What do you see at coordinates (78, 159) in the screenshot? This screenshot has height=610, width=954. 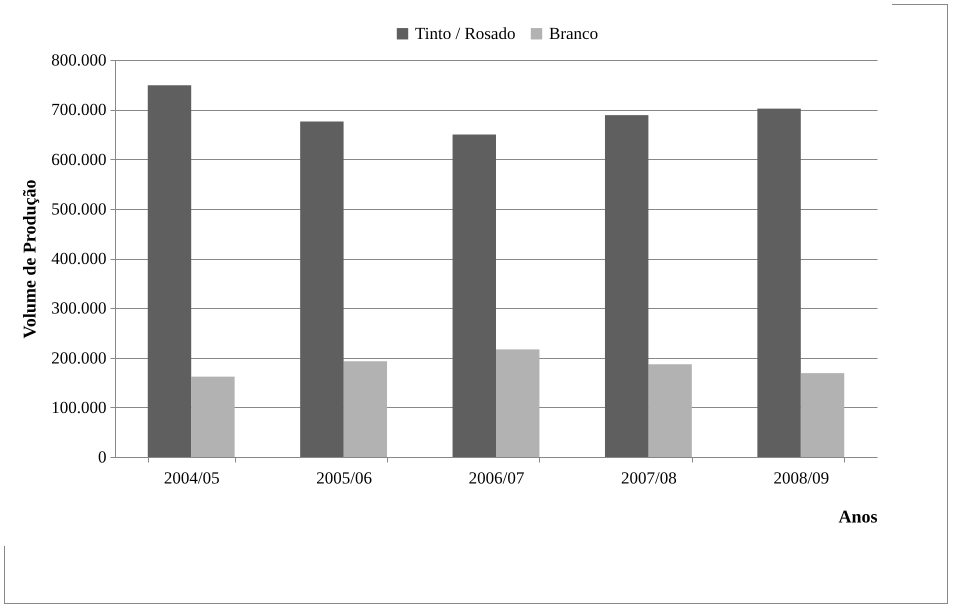 I see `y-tick-label: 600.000` at bounding box center [78, 159].